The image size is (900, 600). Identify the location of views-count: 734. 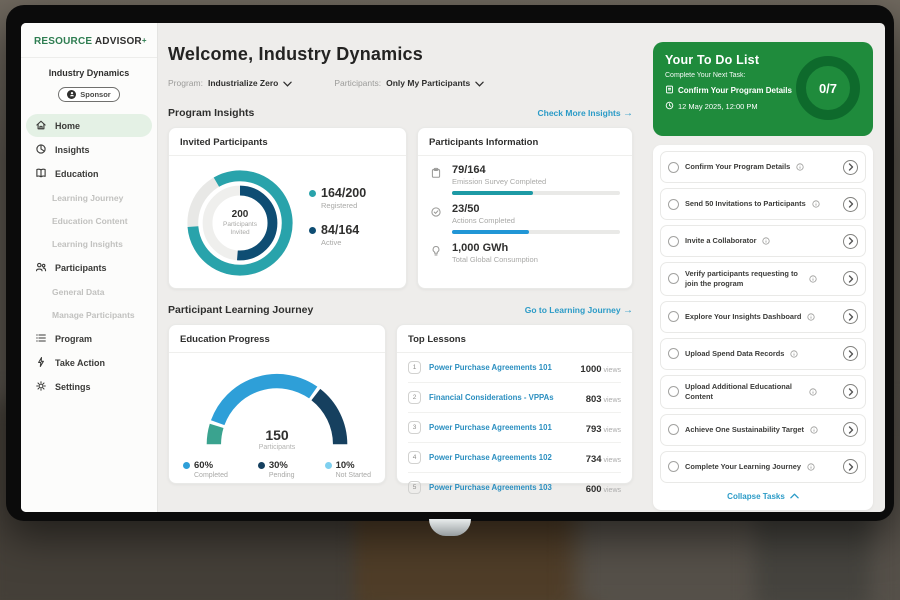
(593, 459).